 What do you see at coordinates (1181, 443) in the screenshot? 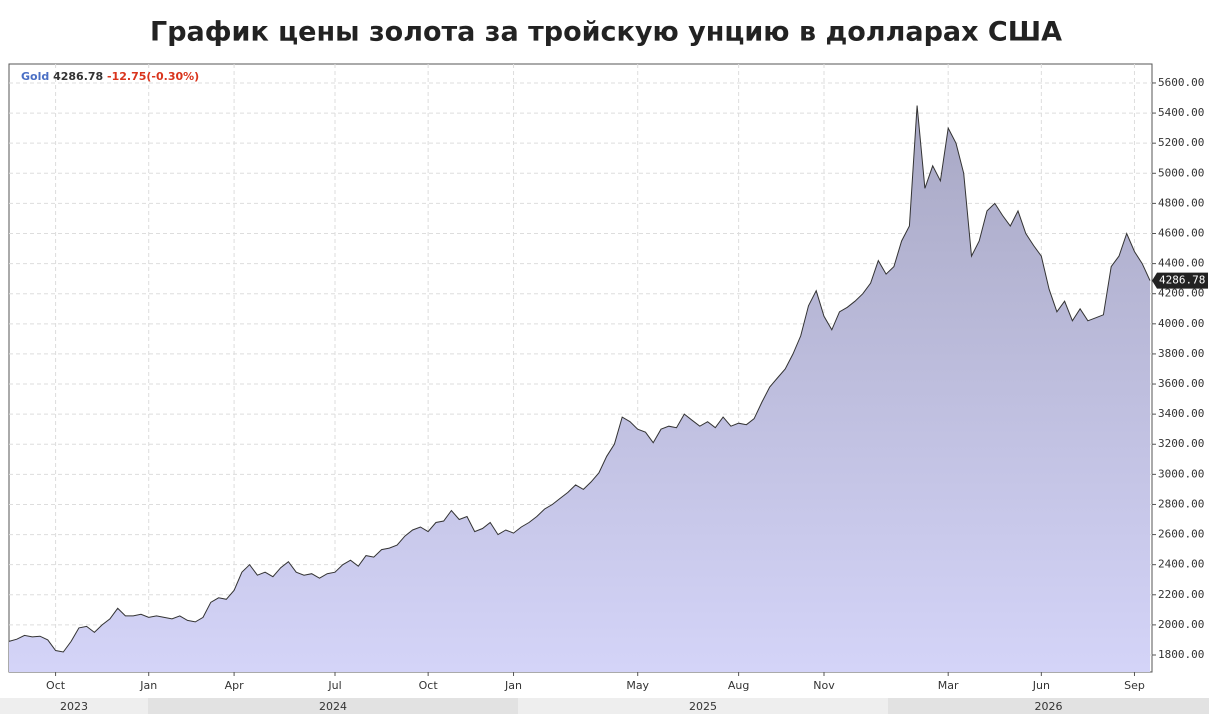
I see `y-tick-label: 3200.00` at bounding box center [1181, 443].